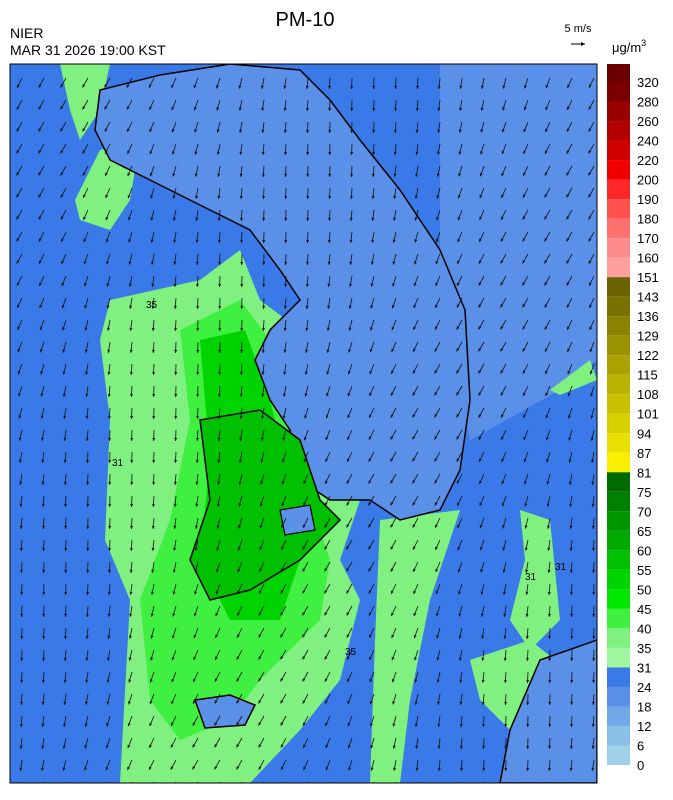 The height and width of the screenshot is (800, 673). What do you see at coordinates (26, 33) in the screenshot?
I see `agency: NIER` at bounding box center [26, 33].